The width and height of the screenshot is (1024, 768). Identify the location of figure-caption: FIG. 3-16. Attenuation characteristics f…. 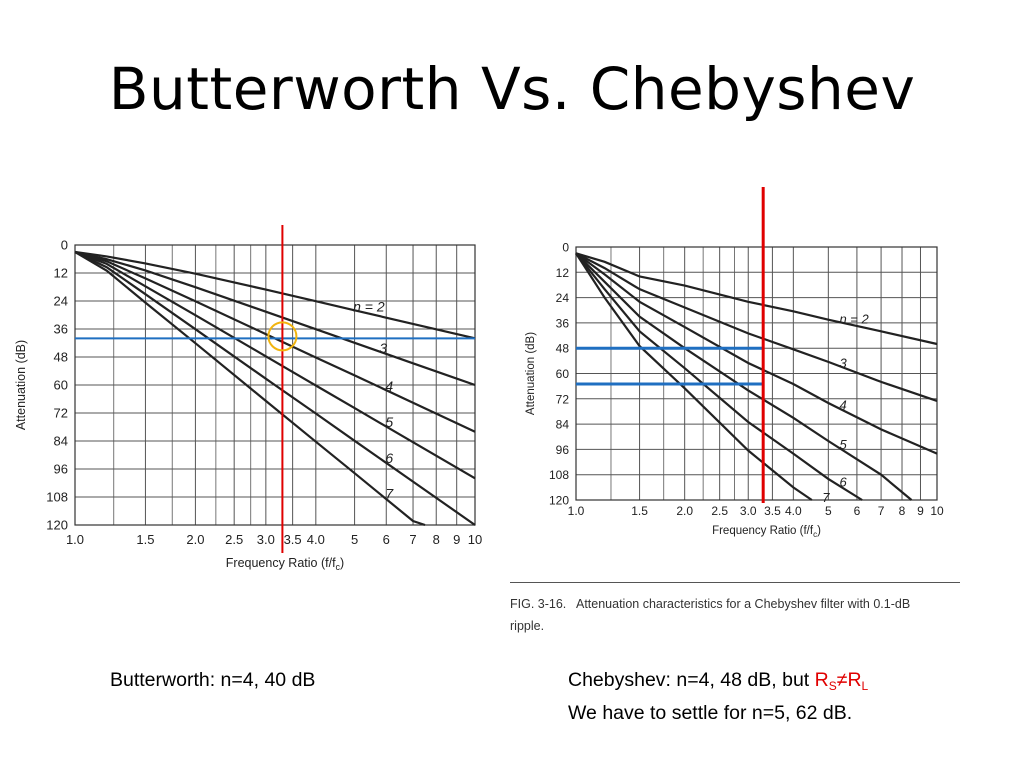
(740, 615).